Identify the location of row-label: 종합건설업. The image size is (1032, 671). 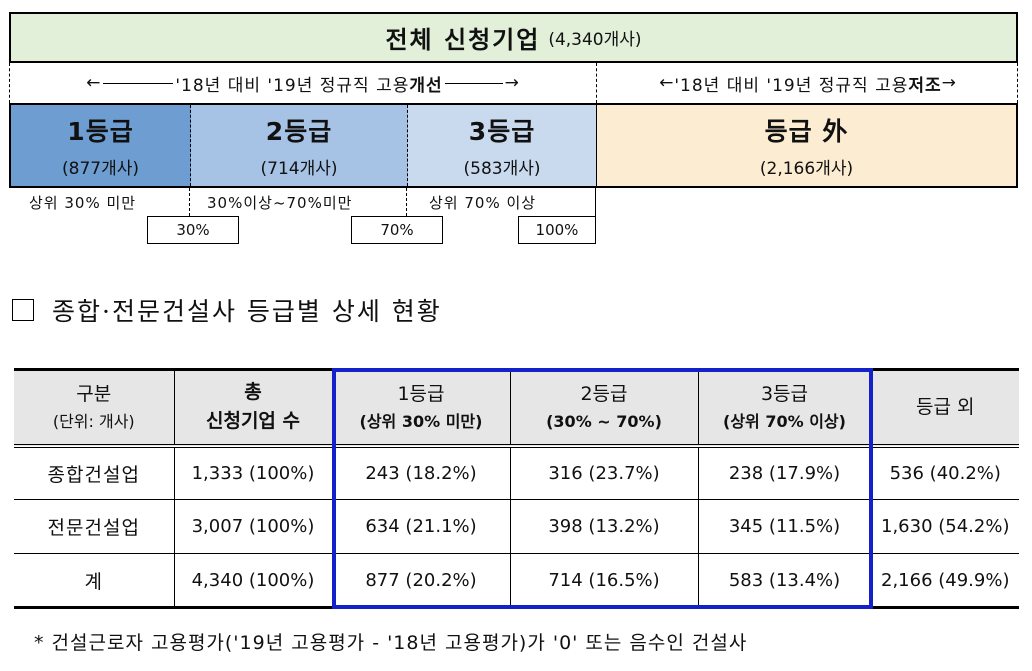
(94, 472).